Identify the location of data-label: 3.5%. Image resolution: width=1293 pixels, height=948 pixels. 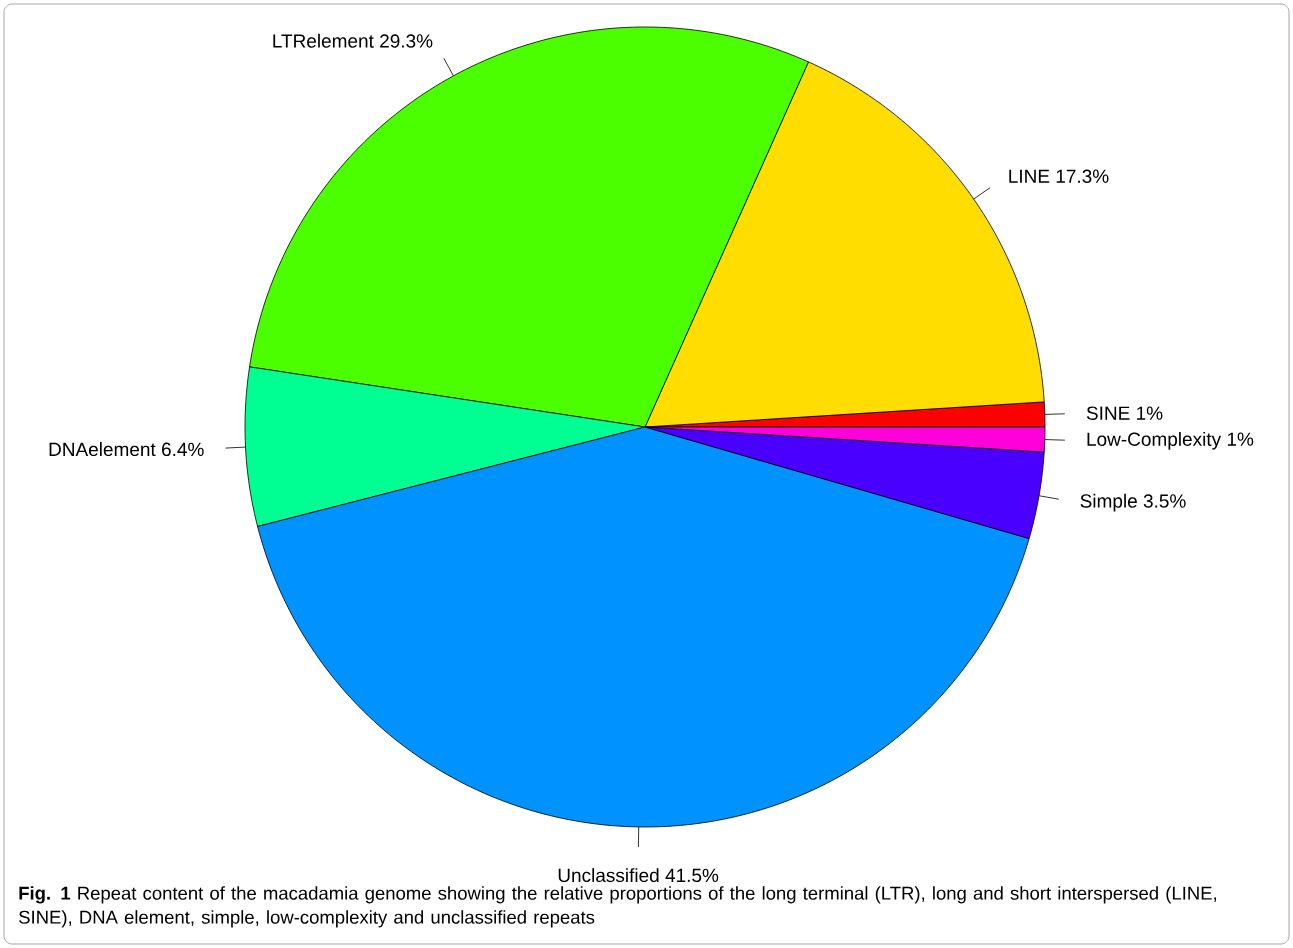
(1164, 501).